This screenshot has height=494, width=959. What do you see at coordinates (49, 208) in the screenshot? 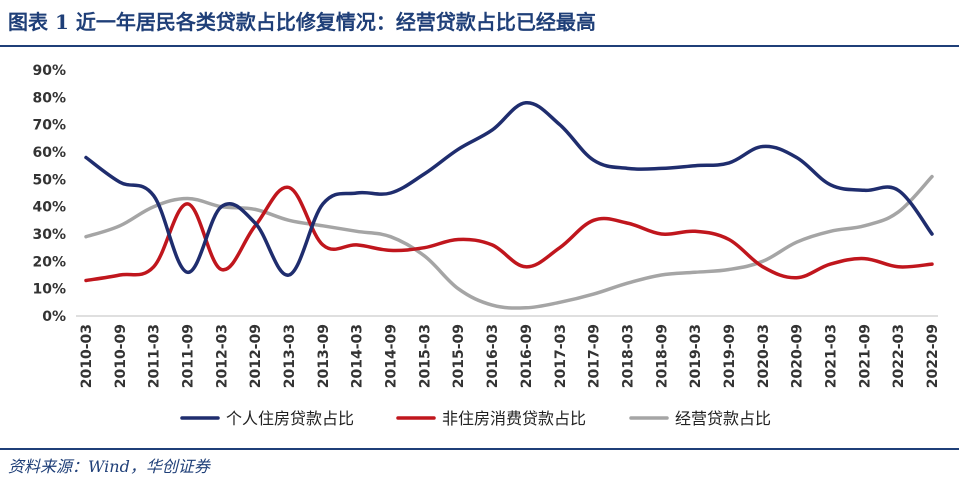
I see `y-tick-label: 40%` at bounding box center [49, 208].